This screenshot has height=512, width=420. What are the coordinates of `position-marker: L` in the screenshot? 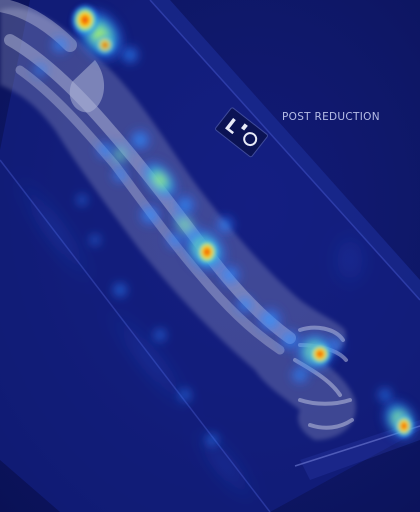 It's located at (241, 132).